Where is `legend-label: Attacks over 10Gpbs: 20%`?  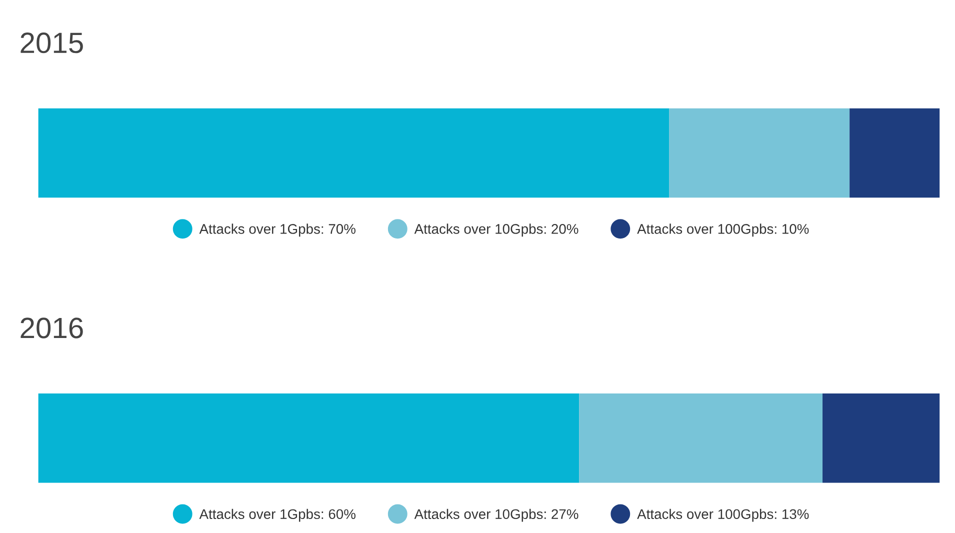
legend-label: Attacks over 10Gpbs: 20% is located at coordinates (496, 230).